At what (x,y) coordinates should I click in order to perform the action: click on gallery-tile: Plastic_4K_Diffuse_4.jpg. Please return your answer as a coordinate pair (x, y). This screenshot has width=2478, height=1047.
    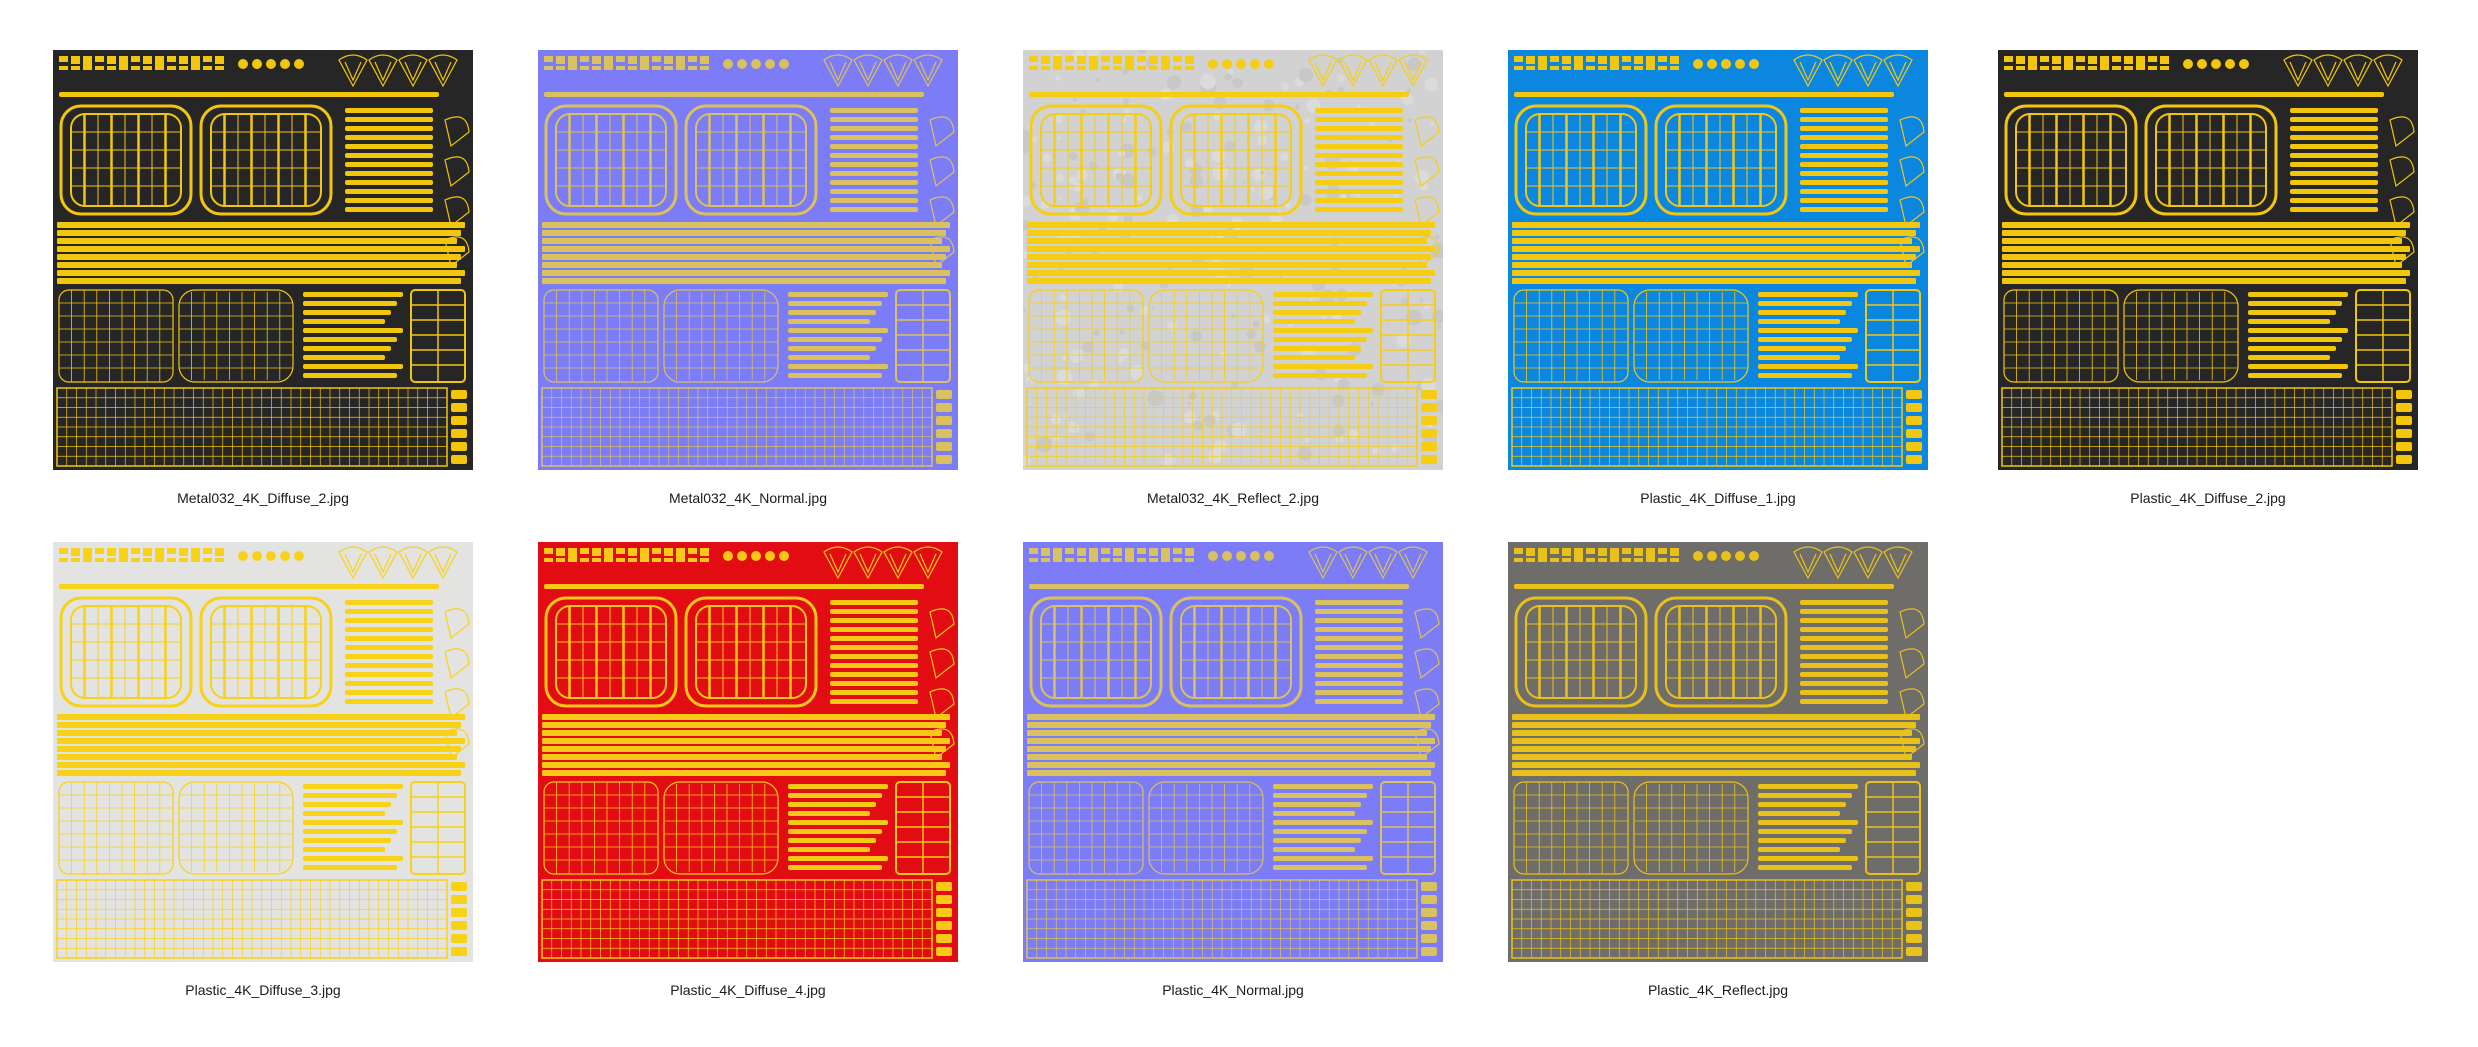
    Looking at the image, I should click on (748, 770).